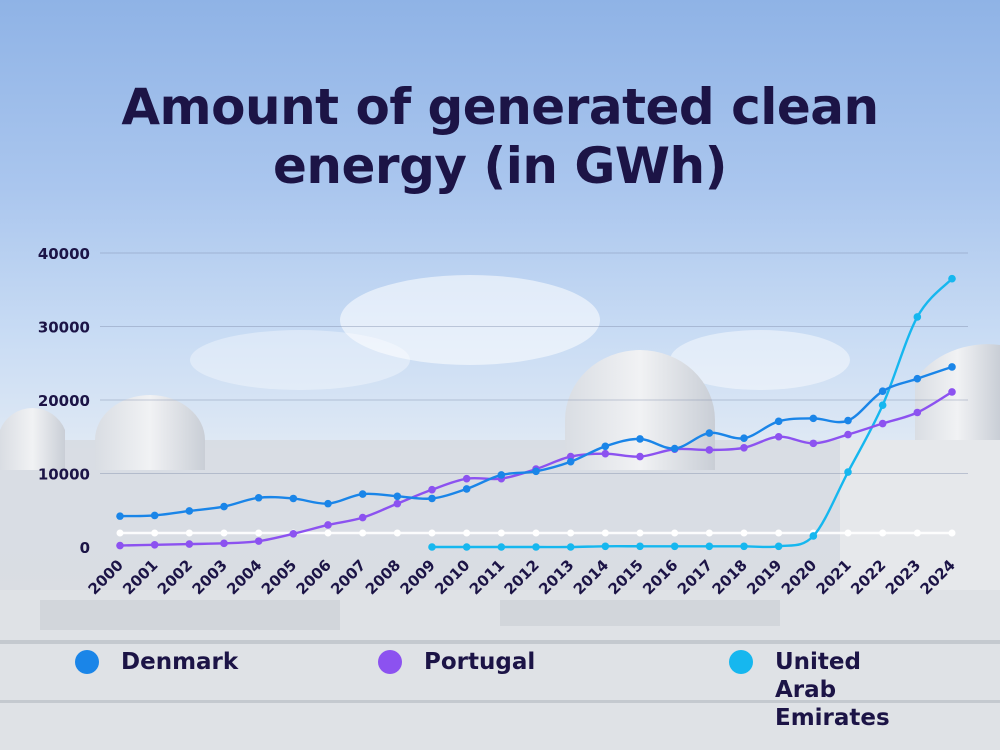 The height and width of the screenshot is (750, 1000). I want to click on chart-title-line-2: energy (in GWh), so click(500, 166).